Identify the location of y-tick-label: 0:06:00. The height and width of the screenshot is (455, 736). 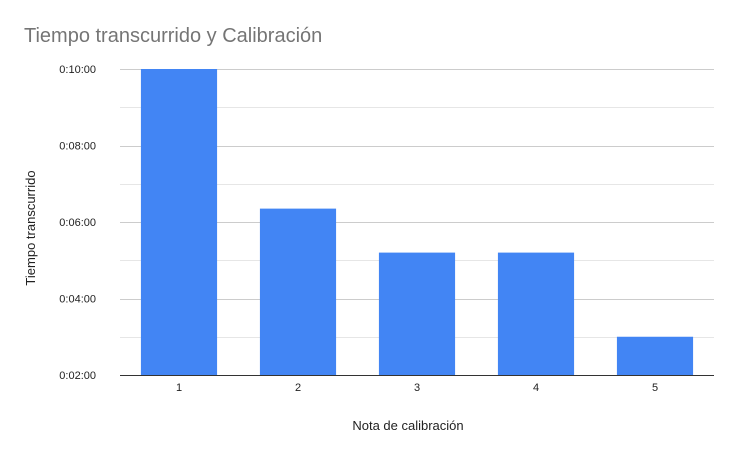
(77, 223).